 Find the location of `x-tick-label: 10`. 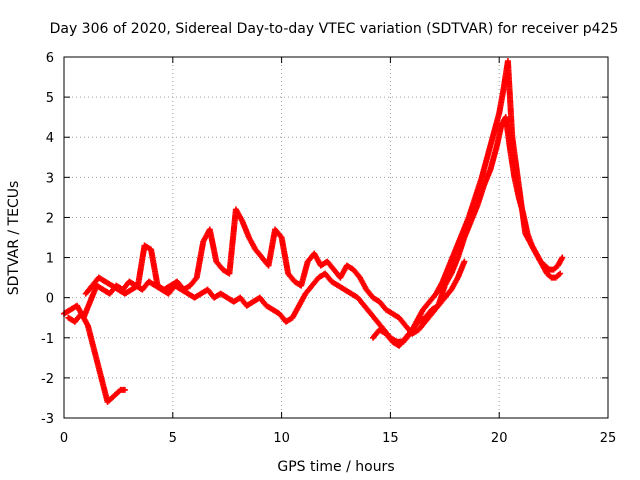

x-tick-label: 10 is located at coordinates (281, 438).